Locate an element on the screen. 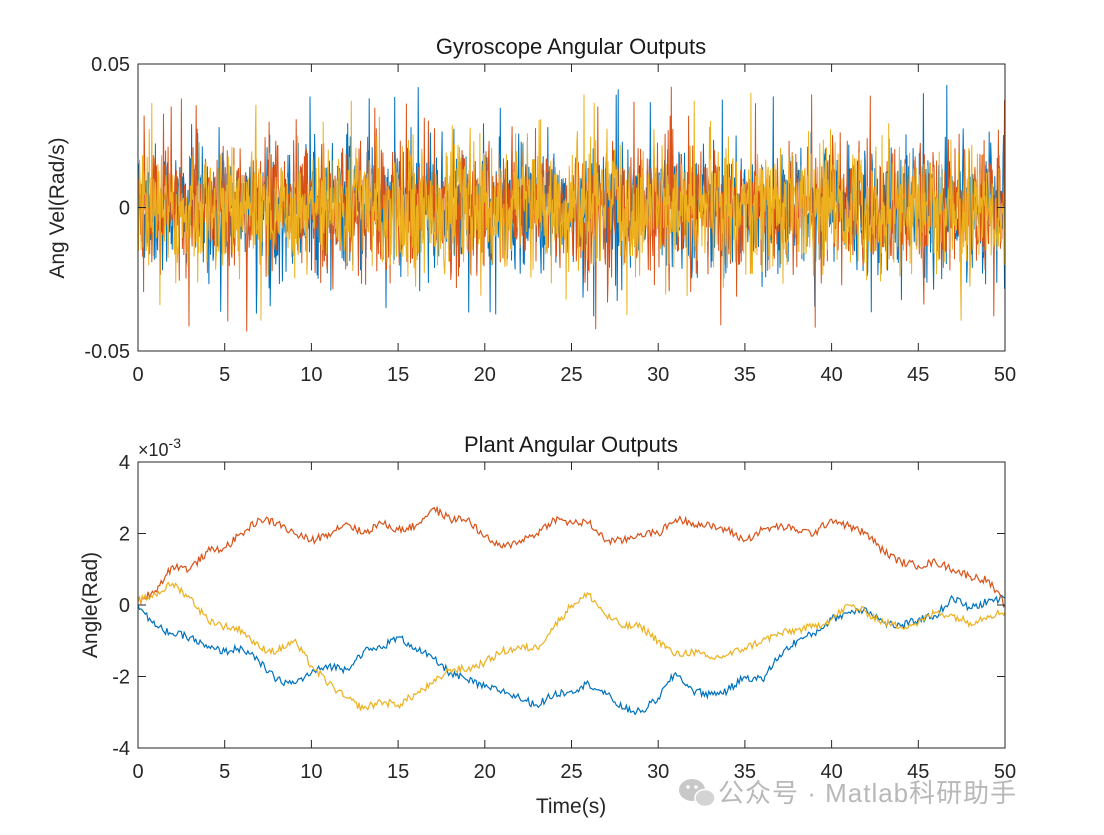  watermark: 公众号 · Matlab科研助手 is located at coordinates (848, 793).